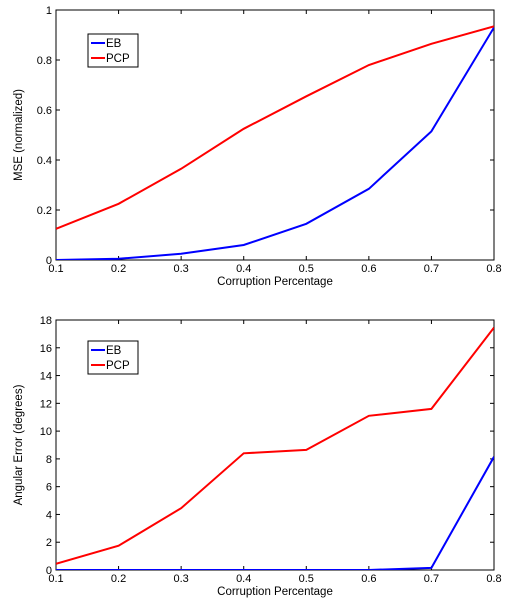  Describe the element at coordinates (19, 444) in the screenshot. I see `y-axis-label: Angular Error (degrees)` at that location.